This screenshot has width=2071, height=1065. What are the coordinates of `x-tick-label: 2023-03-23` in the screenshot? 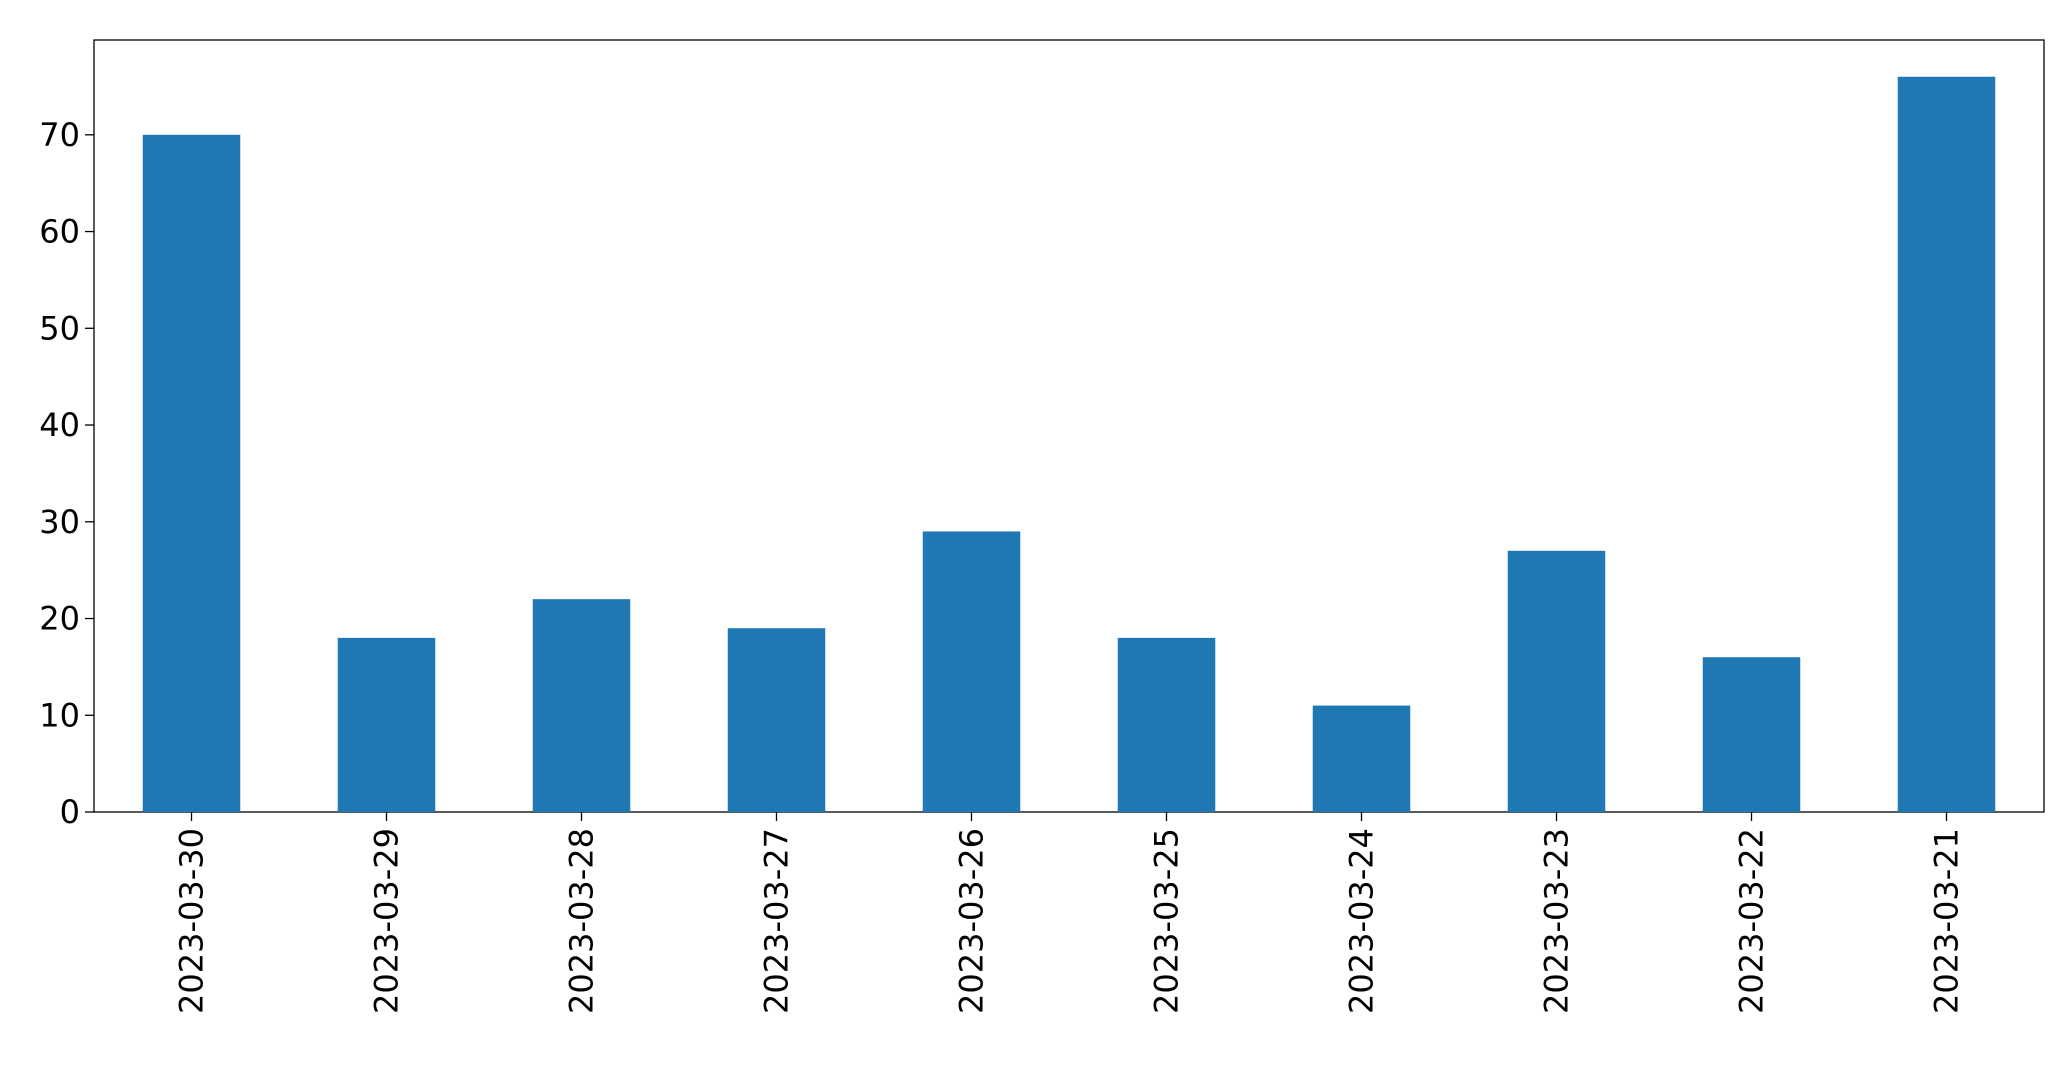 It's located at (1557, 921).